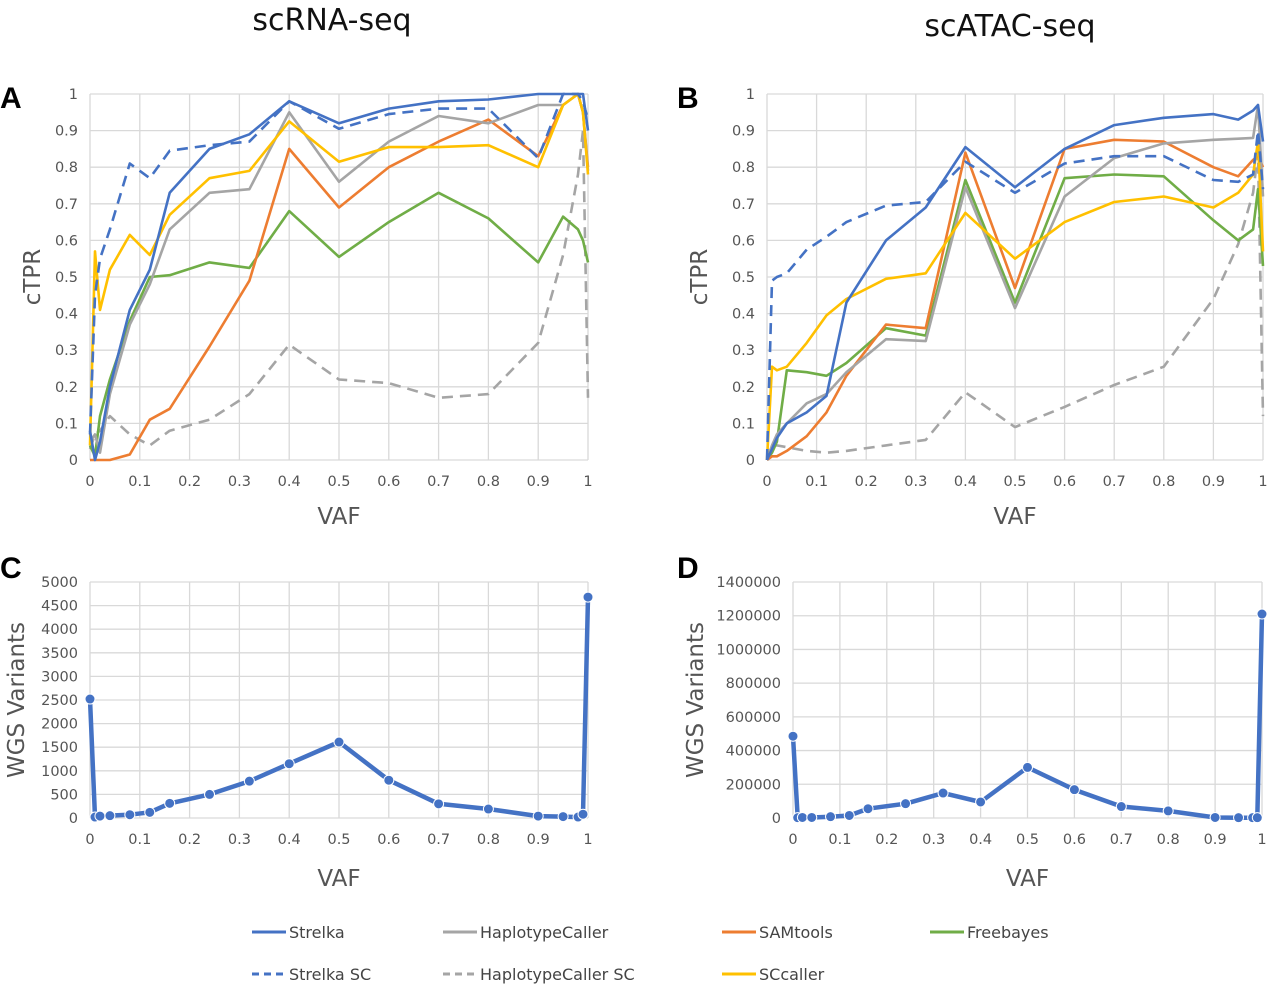 Image resolution: width=1280 pixels, height=992 pixels. I want to click on y-tick-label: 1000000, so click(748, 650).